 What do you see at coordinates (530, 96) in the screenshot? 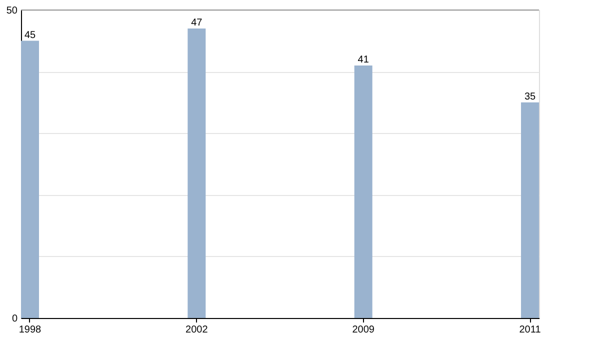
I see `data-label: 35` at bounding box center [530, 96].